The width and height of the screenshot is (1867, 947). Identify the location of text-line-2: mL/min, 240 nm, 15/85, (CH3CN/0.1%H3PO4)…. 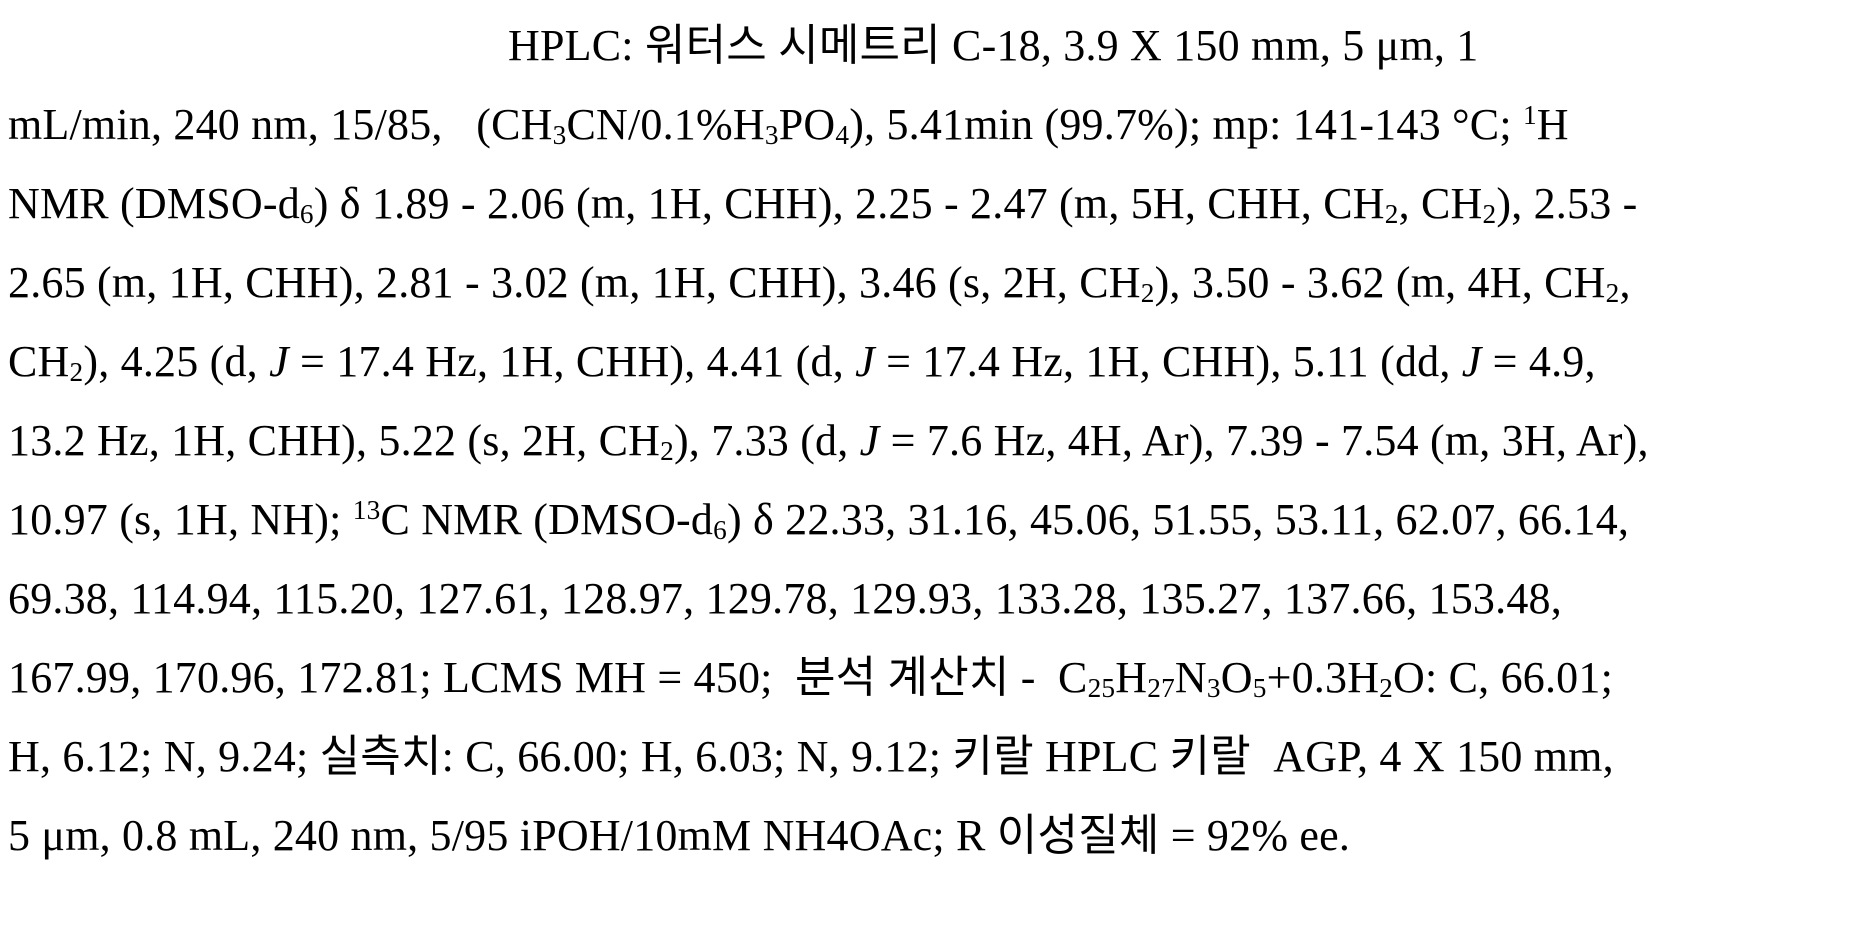
(788, 125).